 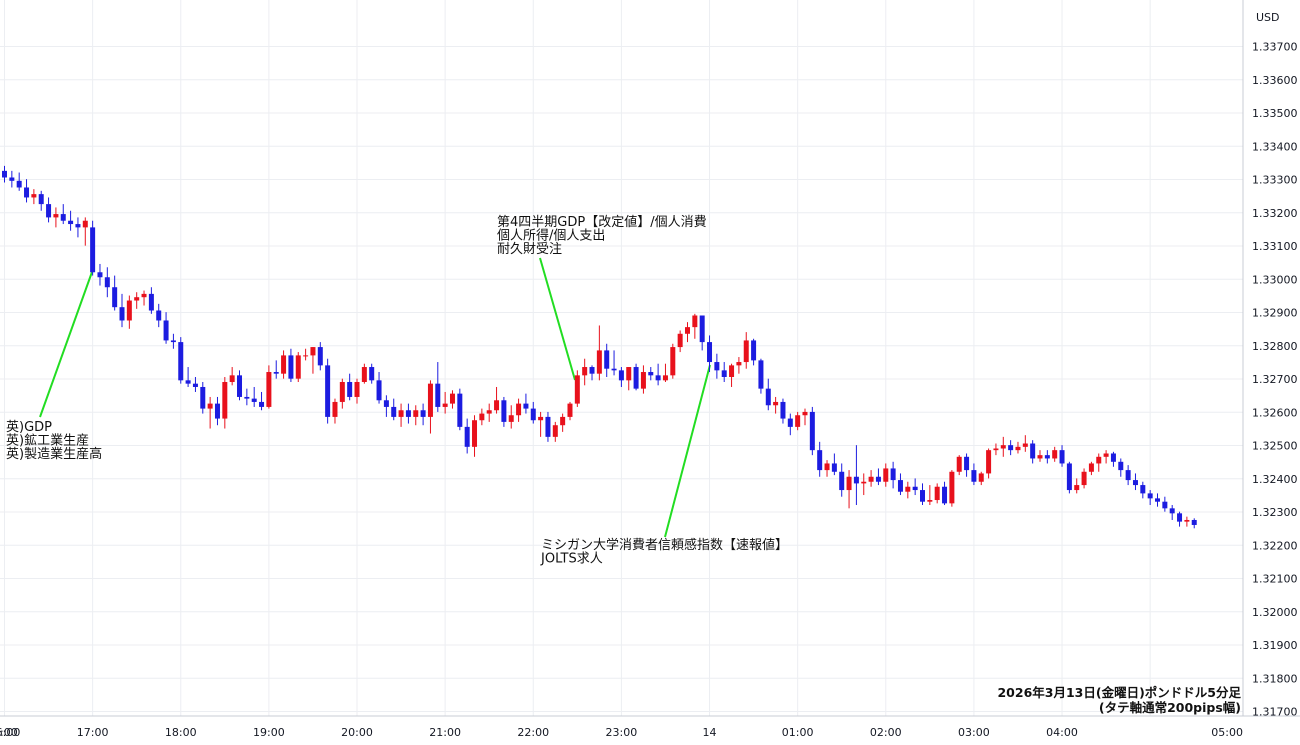 I want to click on x-tick-label: 04:00, so click(x=1062, y=732).